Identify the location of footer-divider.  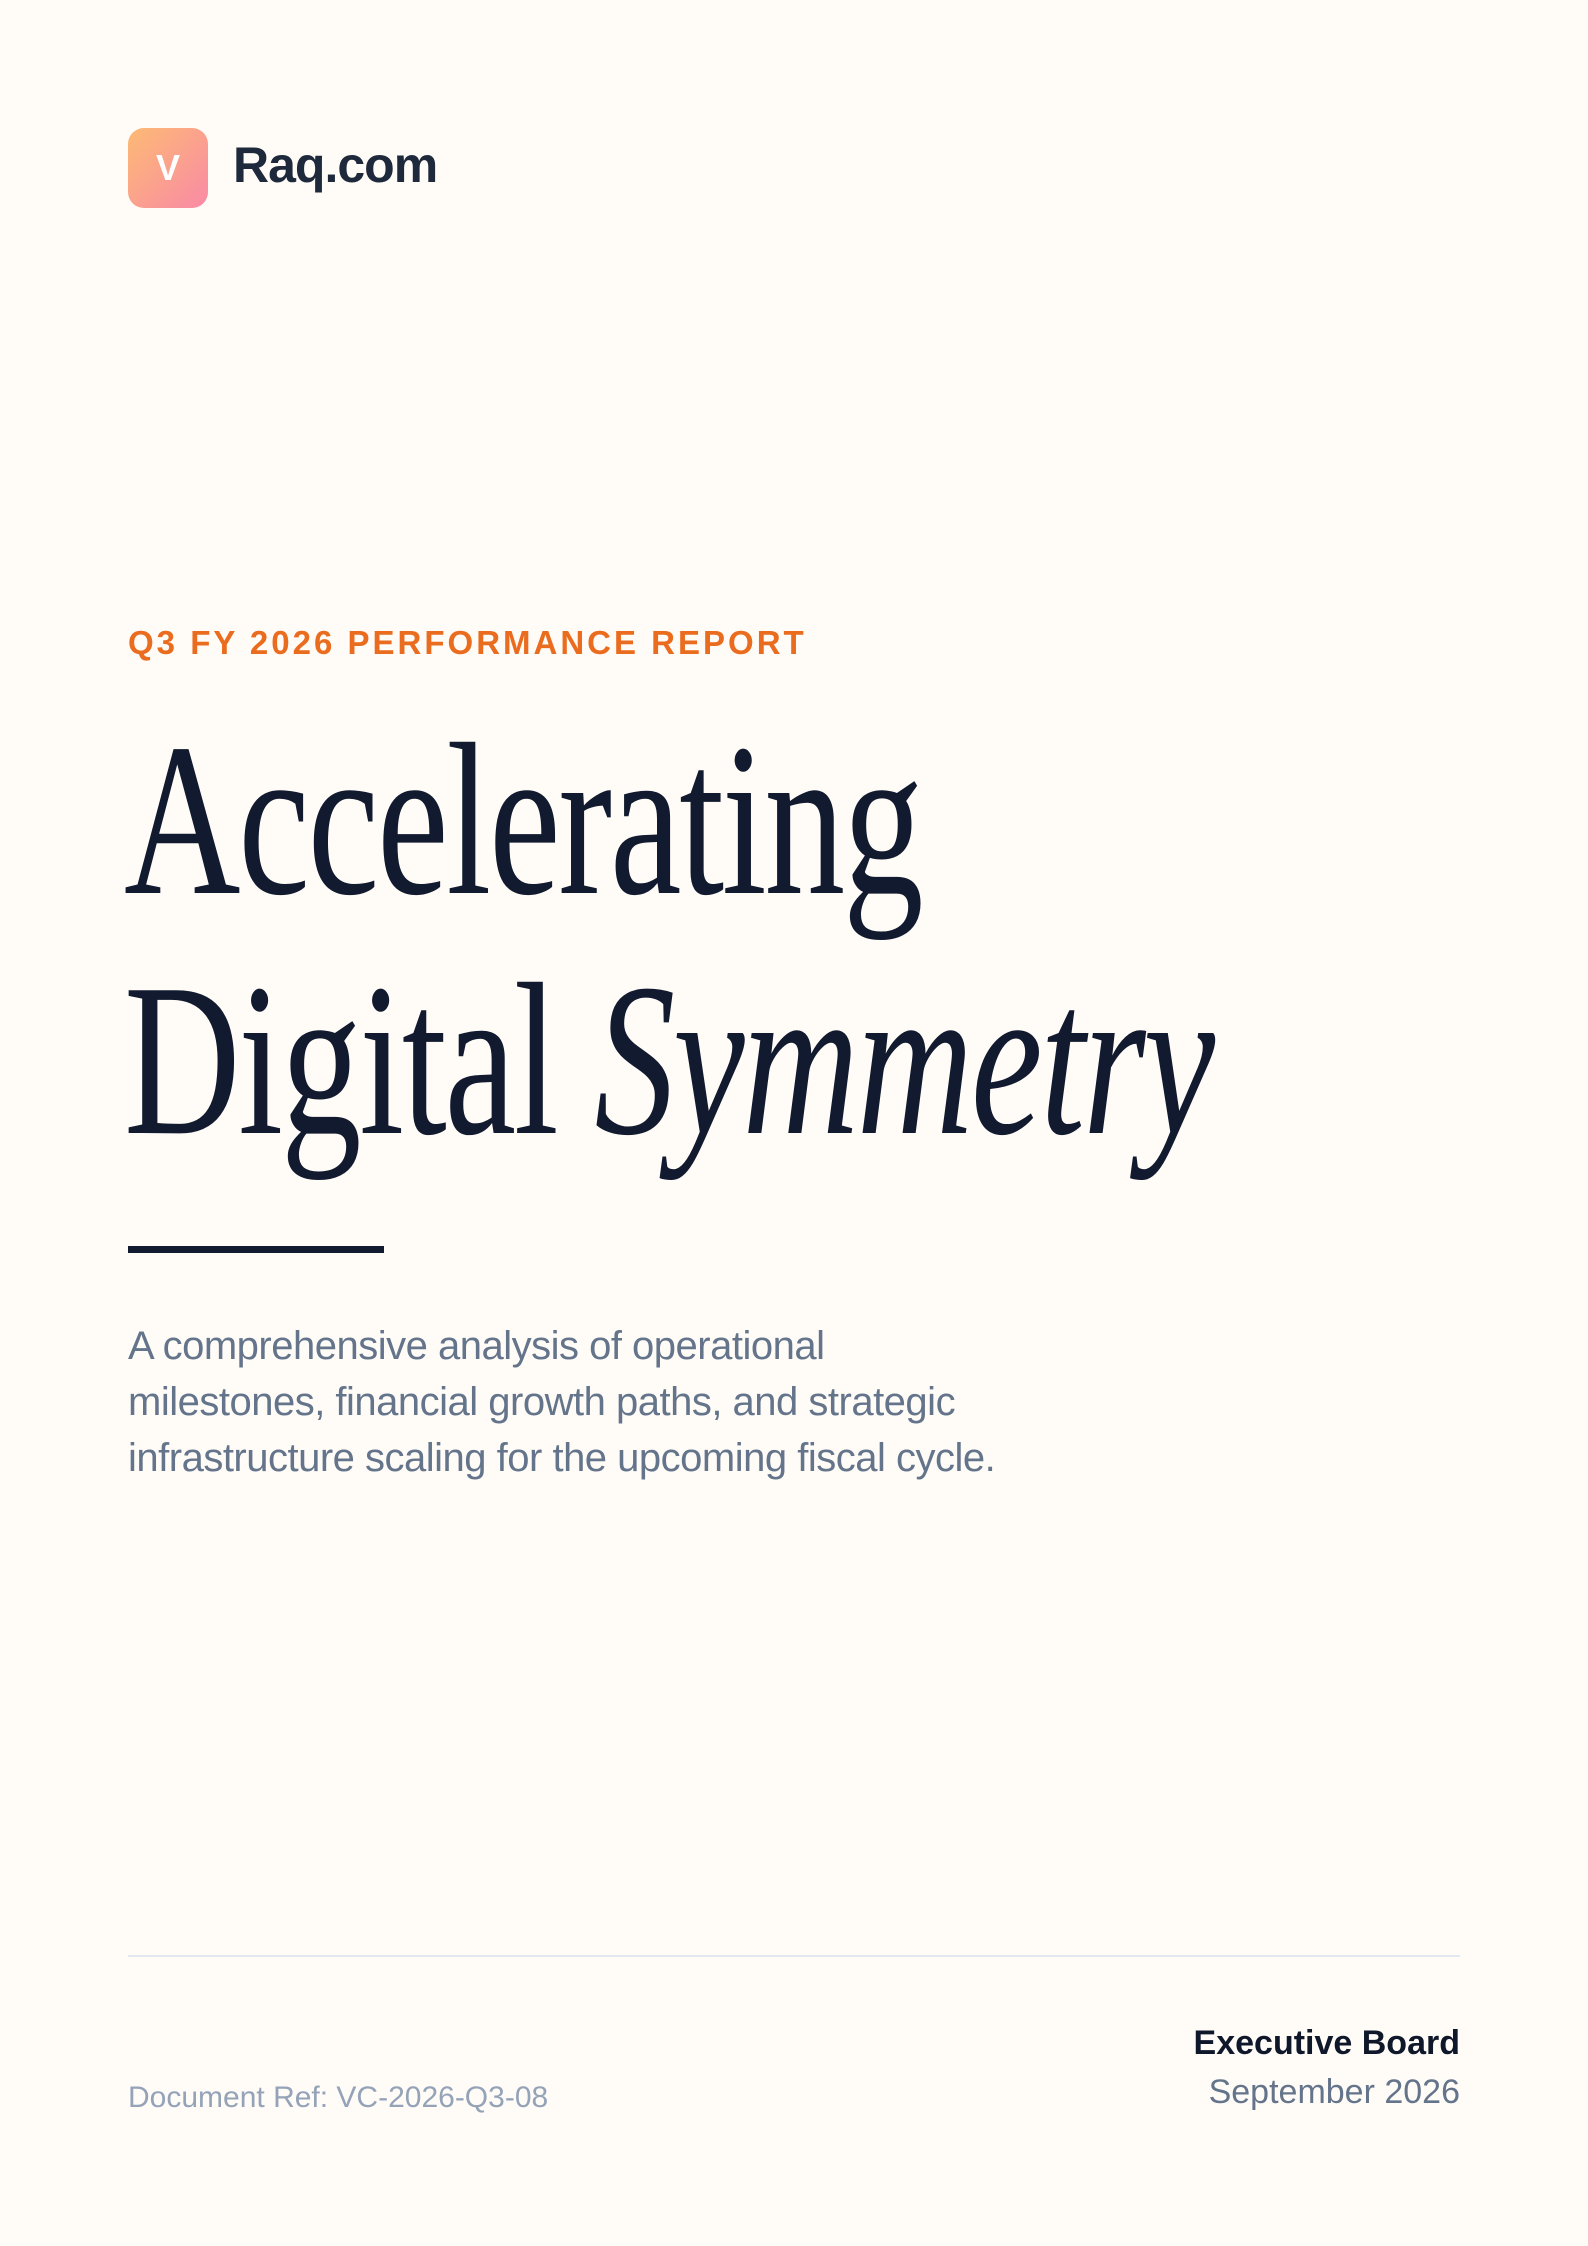
(794, 1956).